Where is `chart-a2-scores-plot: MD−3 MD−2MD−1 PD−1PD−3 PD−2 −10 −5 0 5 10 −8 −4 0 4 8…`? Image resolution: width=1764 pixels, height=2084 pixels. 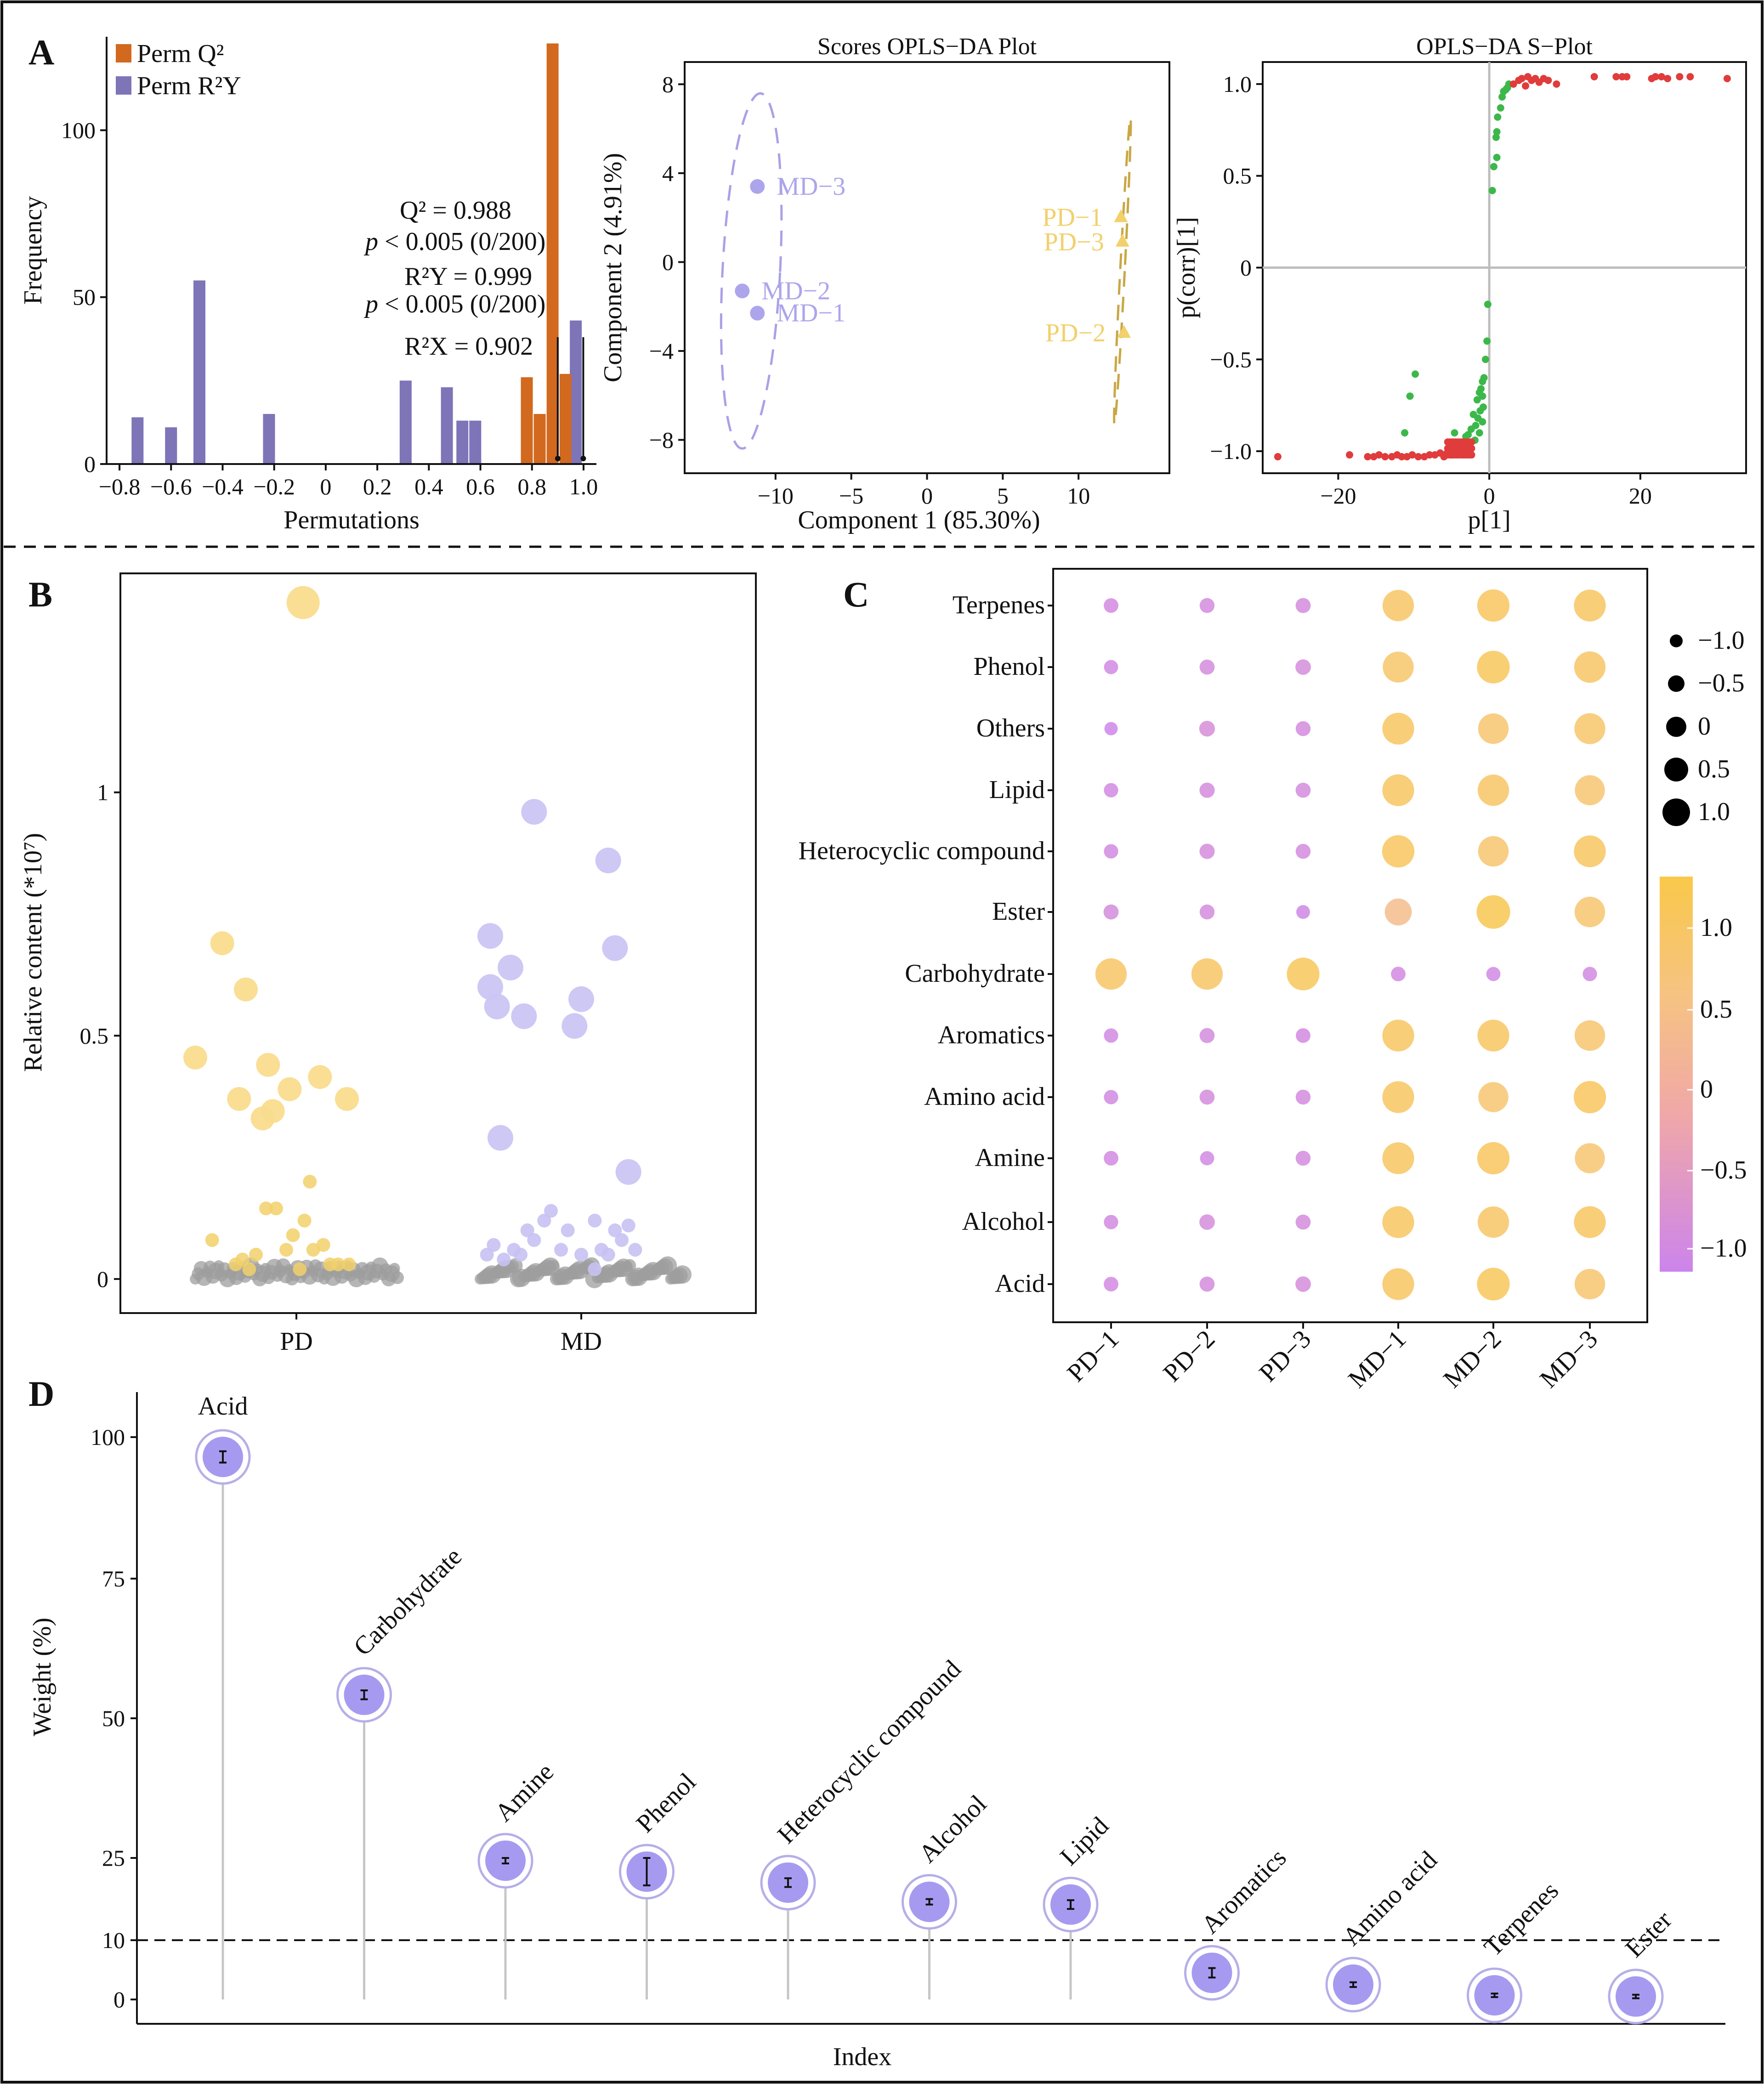 chart-a2-scores-plot: MD−3 MD−2MD−1 PD−1PD−3 PD−2 −10 −5 0 5 10 −8 −4 0 4 8… is located at coordinates (884, 284).